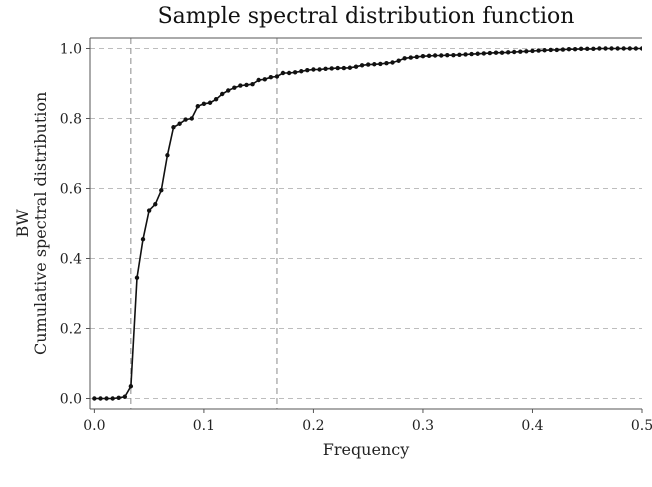 The width and height of the screenshot is (652, 487). What do you see at coordinates (71, 330) in the screenshot?
I see `y-tick-label: 0.2` at bounding box center [71, 330].